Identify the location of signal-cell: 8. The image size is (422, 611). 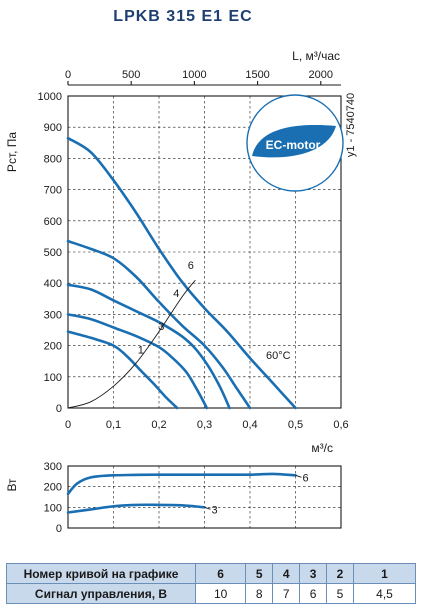
(259, 593).